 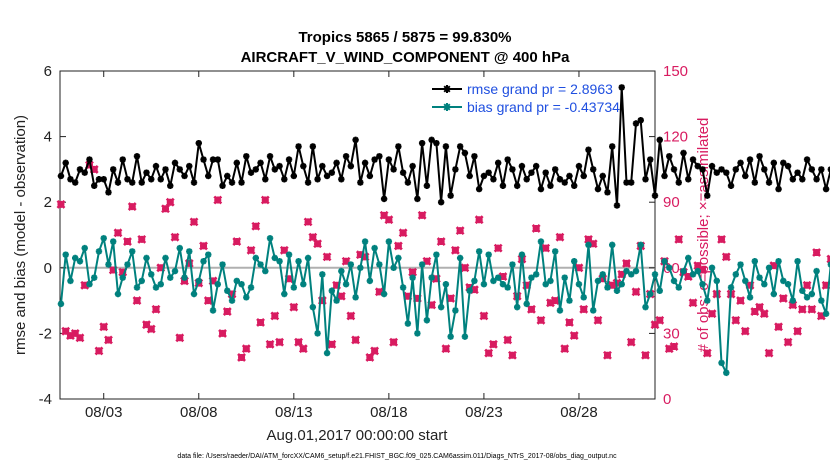 What do you see at coordinates (579, 412) in the screenshot?
I see `x-tick-label: 08/28` at bounding box center [579, 412].